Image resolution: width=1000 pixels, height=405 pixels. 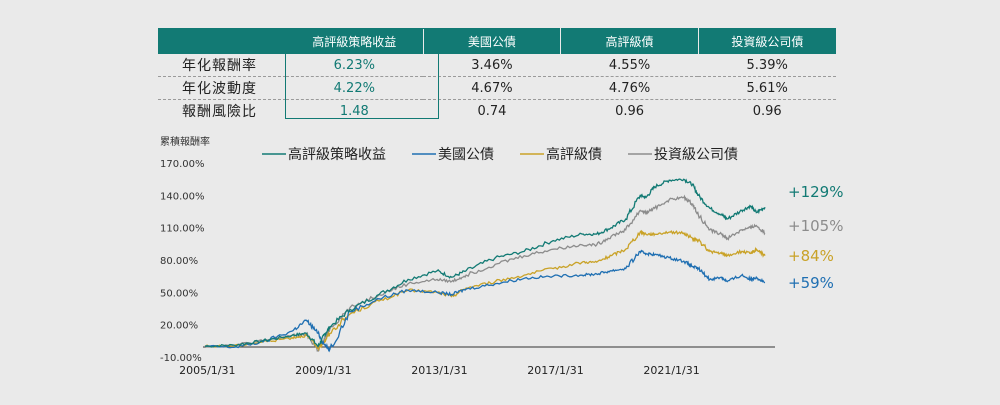 What do you see at coordinates (492, 88) in the screenshot?
I see `table-cell: 4.67%` at bounding box center [492, 88].